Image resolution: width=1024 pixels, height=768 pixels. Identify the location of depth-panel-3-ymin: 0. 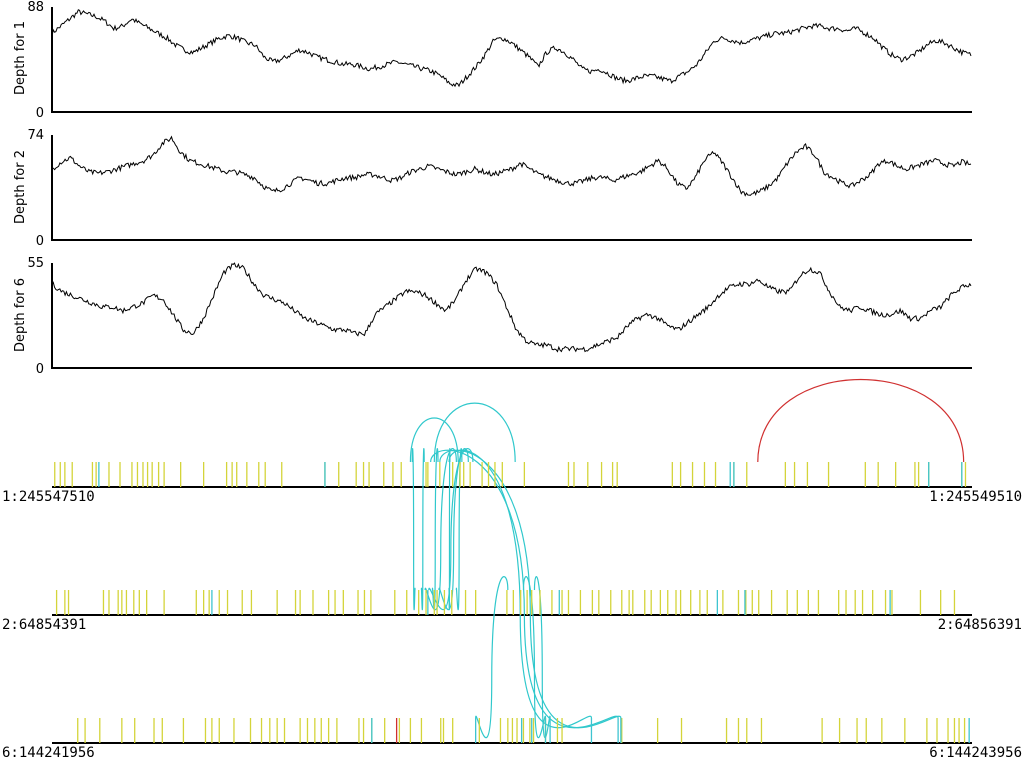
(40, 369).